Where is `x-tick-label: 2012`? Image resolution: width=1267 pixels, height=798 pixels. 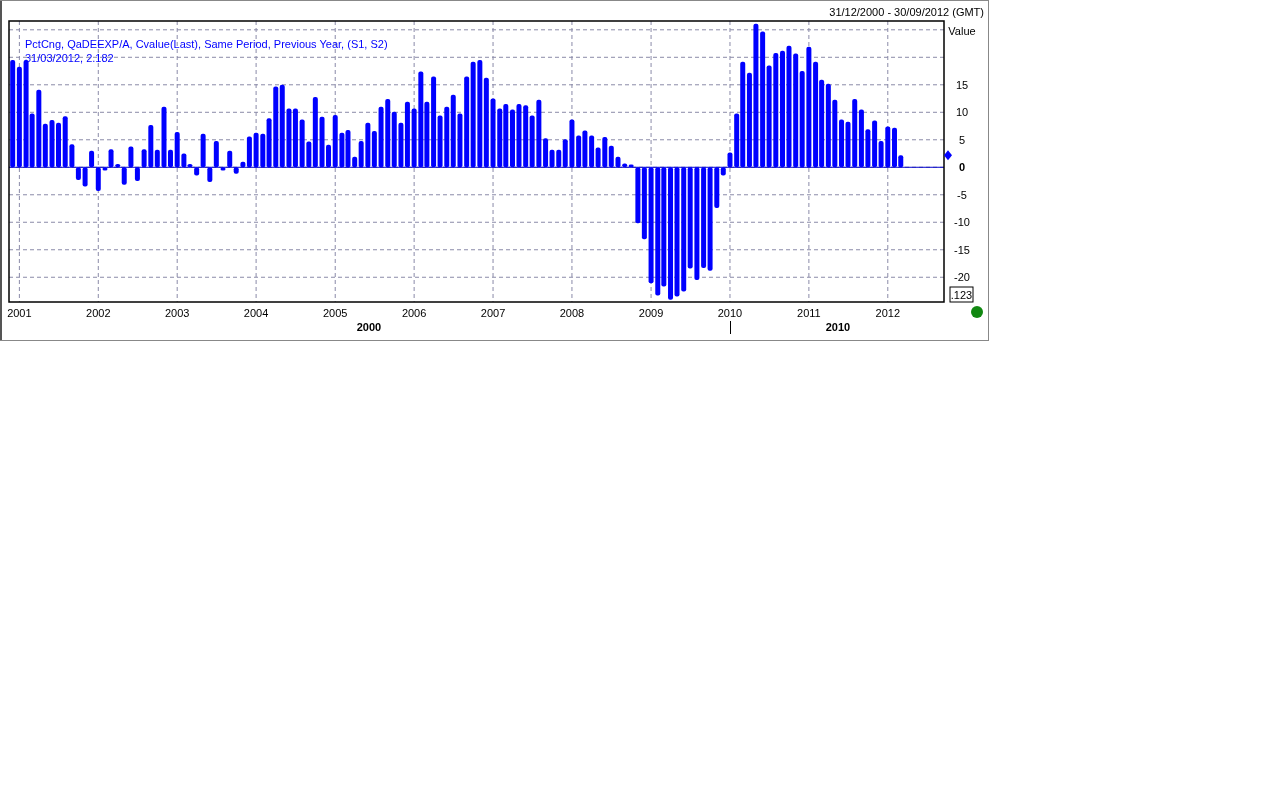
x-tick-label: 2012 is located at coordinates (888, 313).